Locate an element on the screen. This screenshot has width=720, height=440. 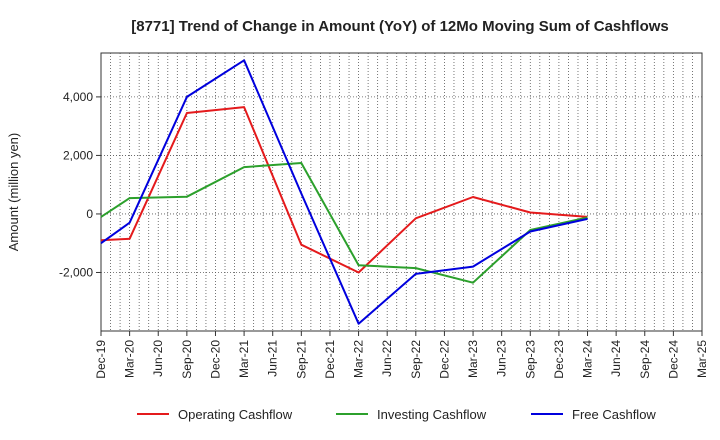
x-tick-label: Sep-23 is located at coordinates (530, 359).